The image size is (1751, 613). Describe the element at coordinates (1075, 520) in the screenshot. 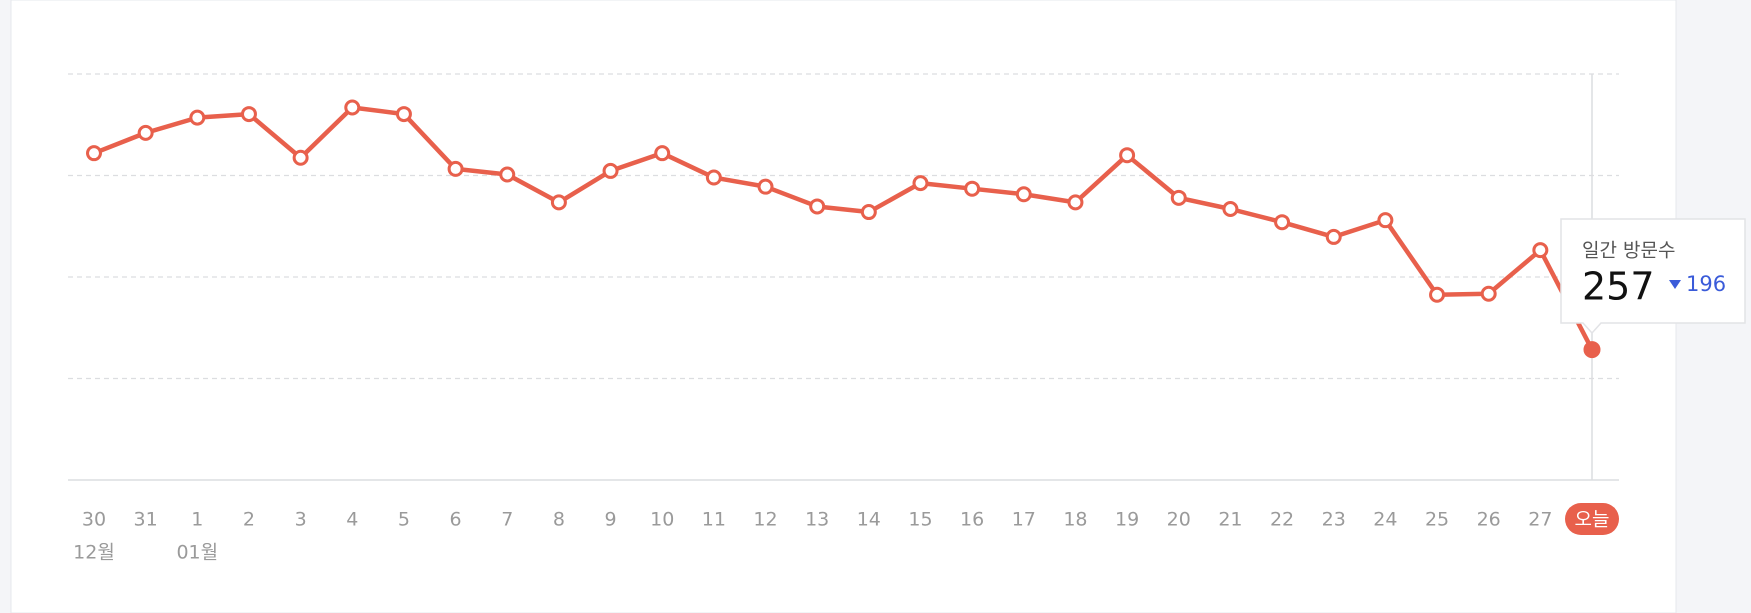

I see `x-tick-label: 18` at that location.